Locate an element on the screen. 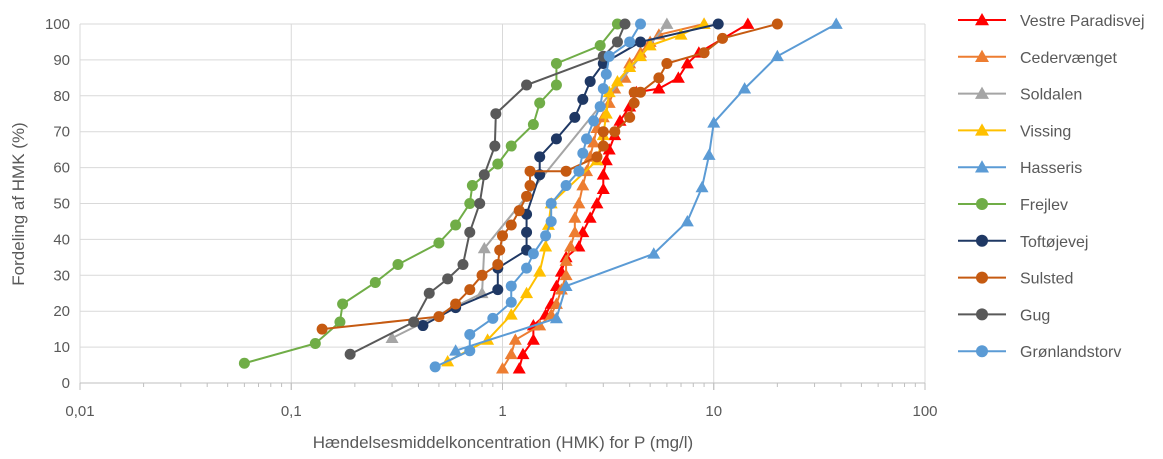  legend-label: Sulsted is located at coordinates (1046, 279).